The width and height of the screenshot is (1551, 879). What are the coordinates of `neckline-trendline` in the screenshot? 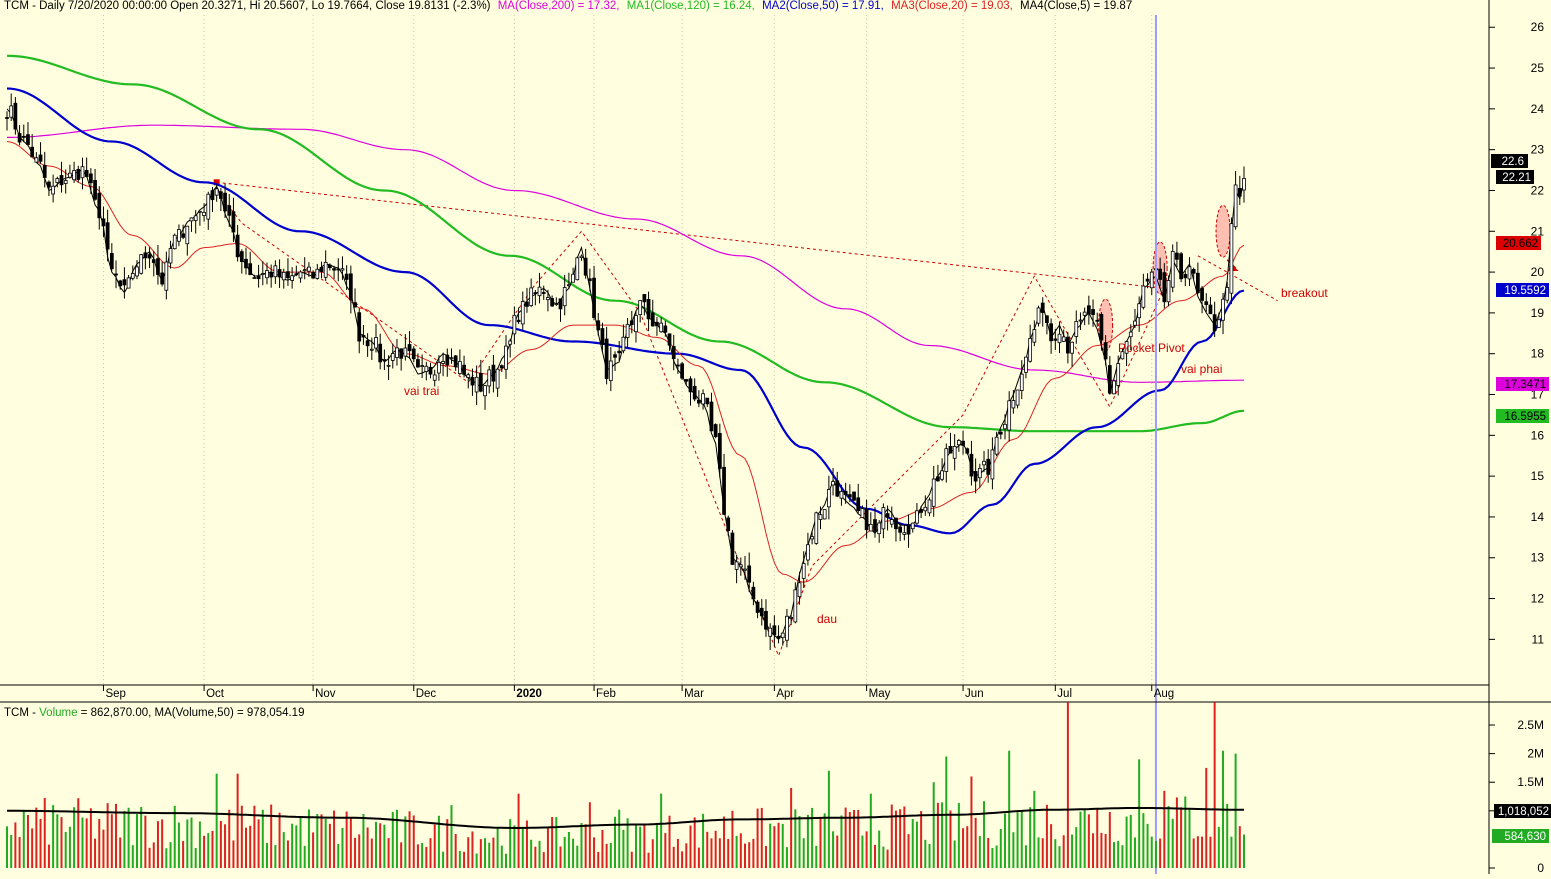 It's located at (690, 235).